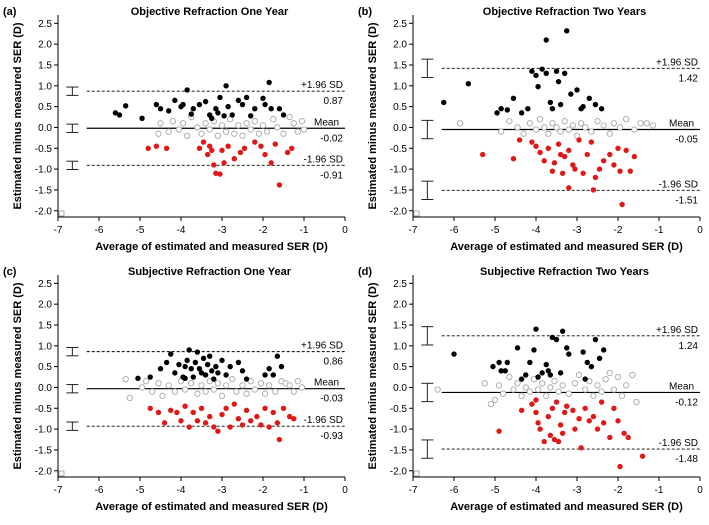  Describe the element at coordinates (400, 107) in the screenshot. I see `y-tick-label: 0.5` at that location.